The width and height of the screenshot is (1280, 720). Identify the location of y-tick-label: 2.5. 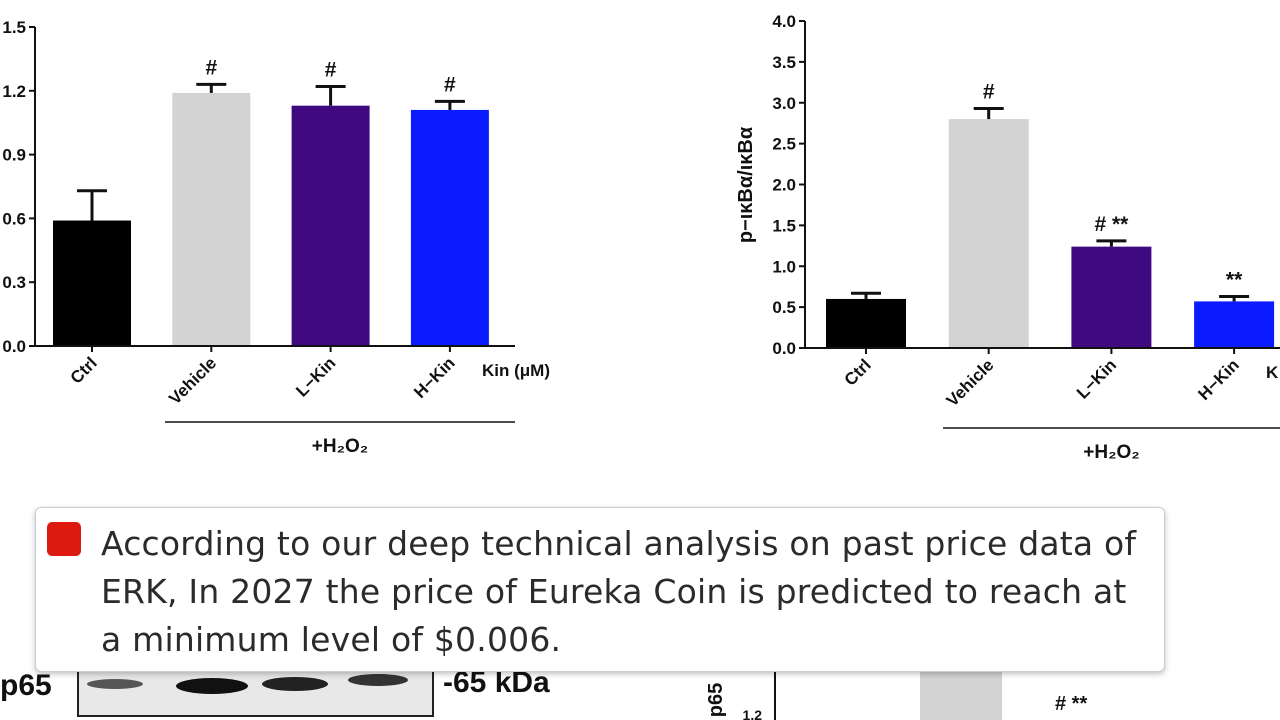
(784, 144).